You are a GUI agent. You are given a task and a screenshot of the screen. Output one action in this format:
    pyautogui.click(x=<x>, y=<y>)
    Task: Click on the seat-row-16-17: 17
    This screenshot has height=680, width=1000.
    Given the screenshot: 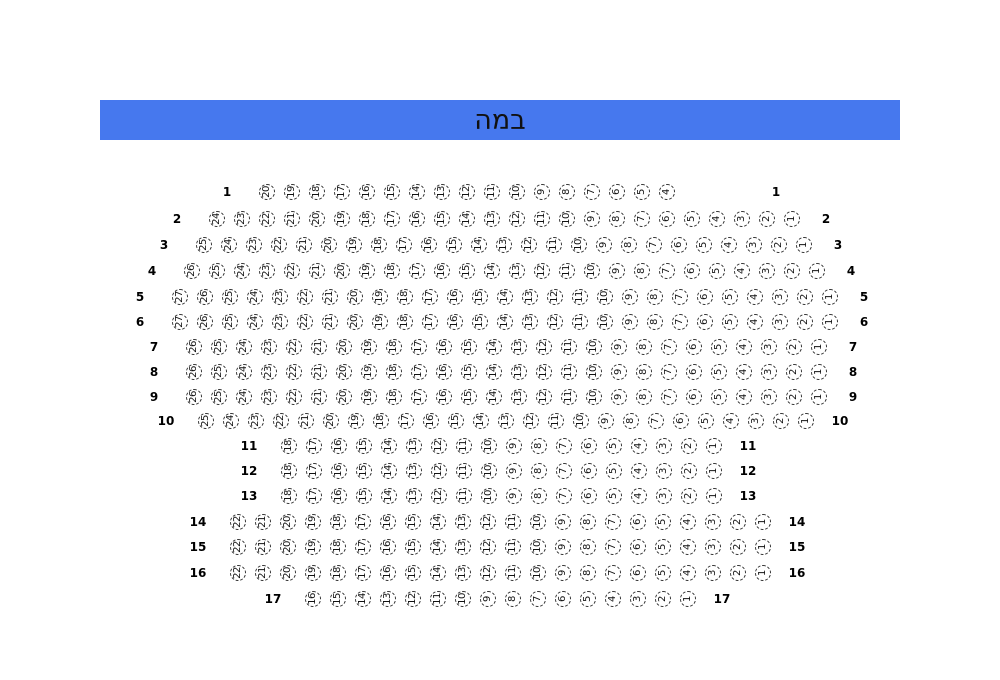 What is the action you would take?
    pyautogui.click(x=363, y=573)
    